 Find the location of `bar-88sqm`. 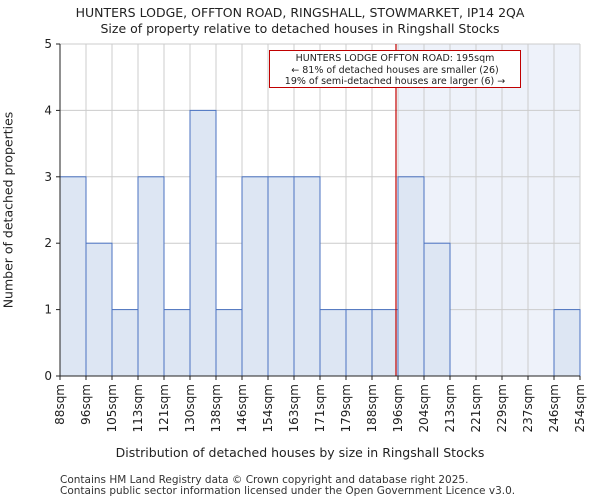

bar-88sqm is located at coordinates (73, 276).